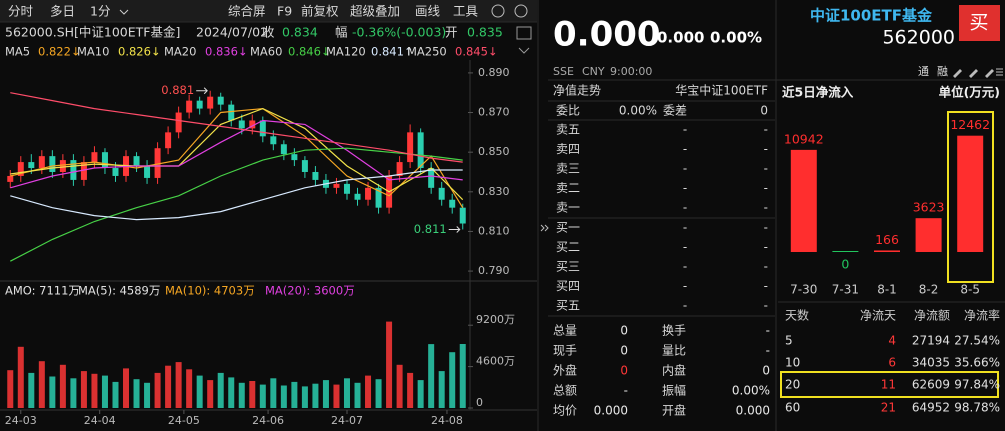  What do you see at coordinates (428, 11) in the screenshot?
I see `tool-button: 画线` at bounding box center [428, 11].